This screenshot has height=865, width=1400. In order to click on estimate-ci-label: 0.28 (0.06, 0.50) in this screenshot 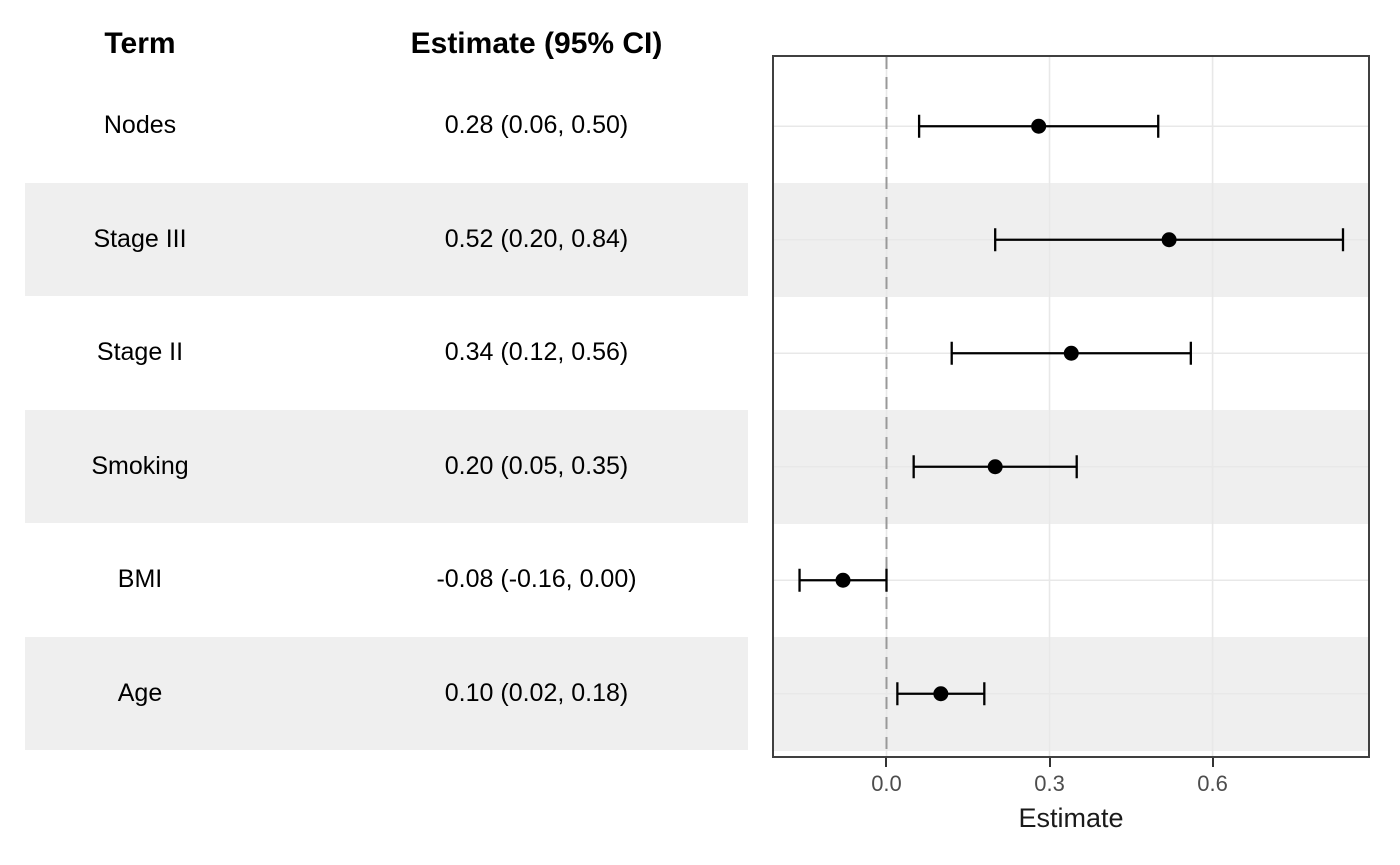, I will do `click(536, 125)`.